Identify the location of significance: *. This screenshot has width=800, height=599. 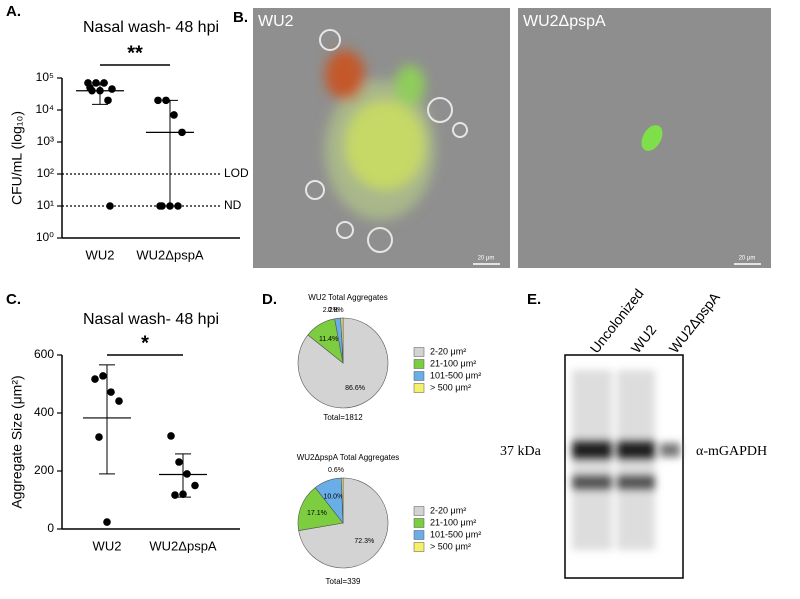
(145, 343).